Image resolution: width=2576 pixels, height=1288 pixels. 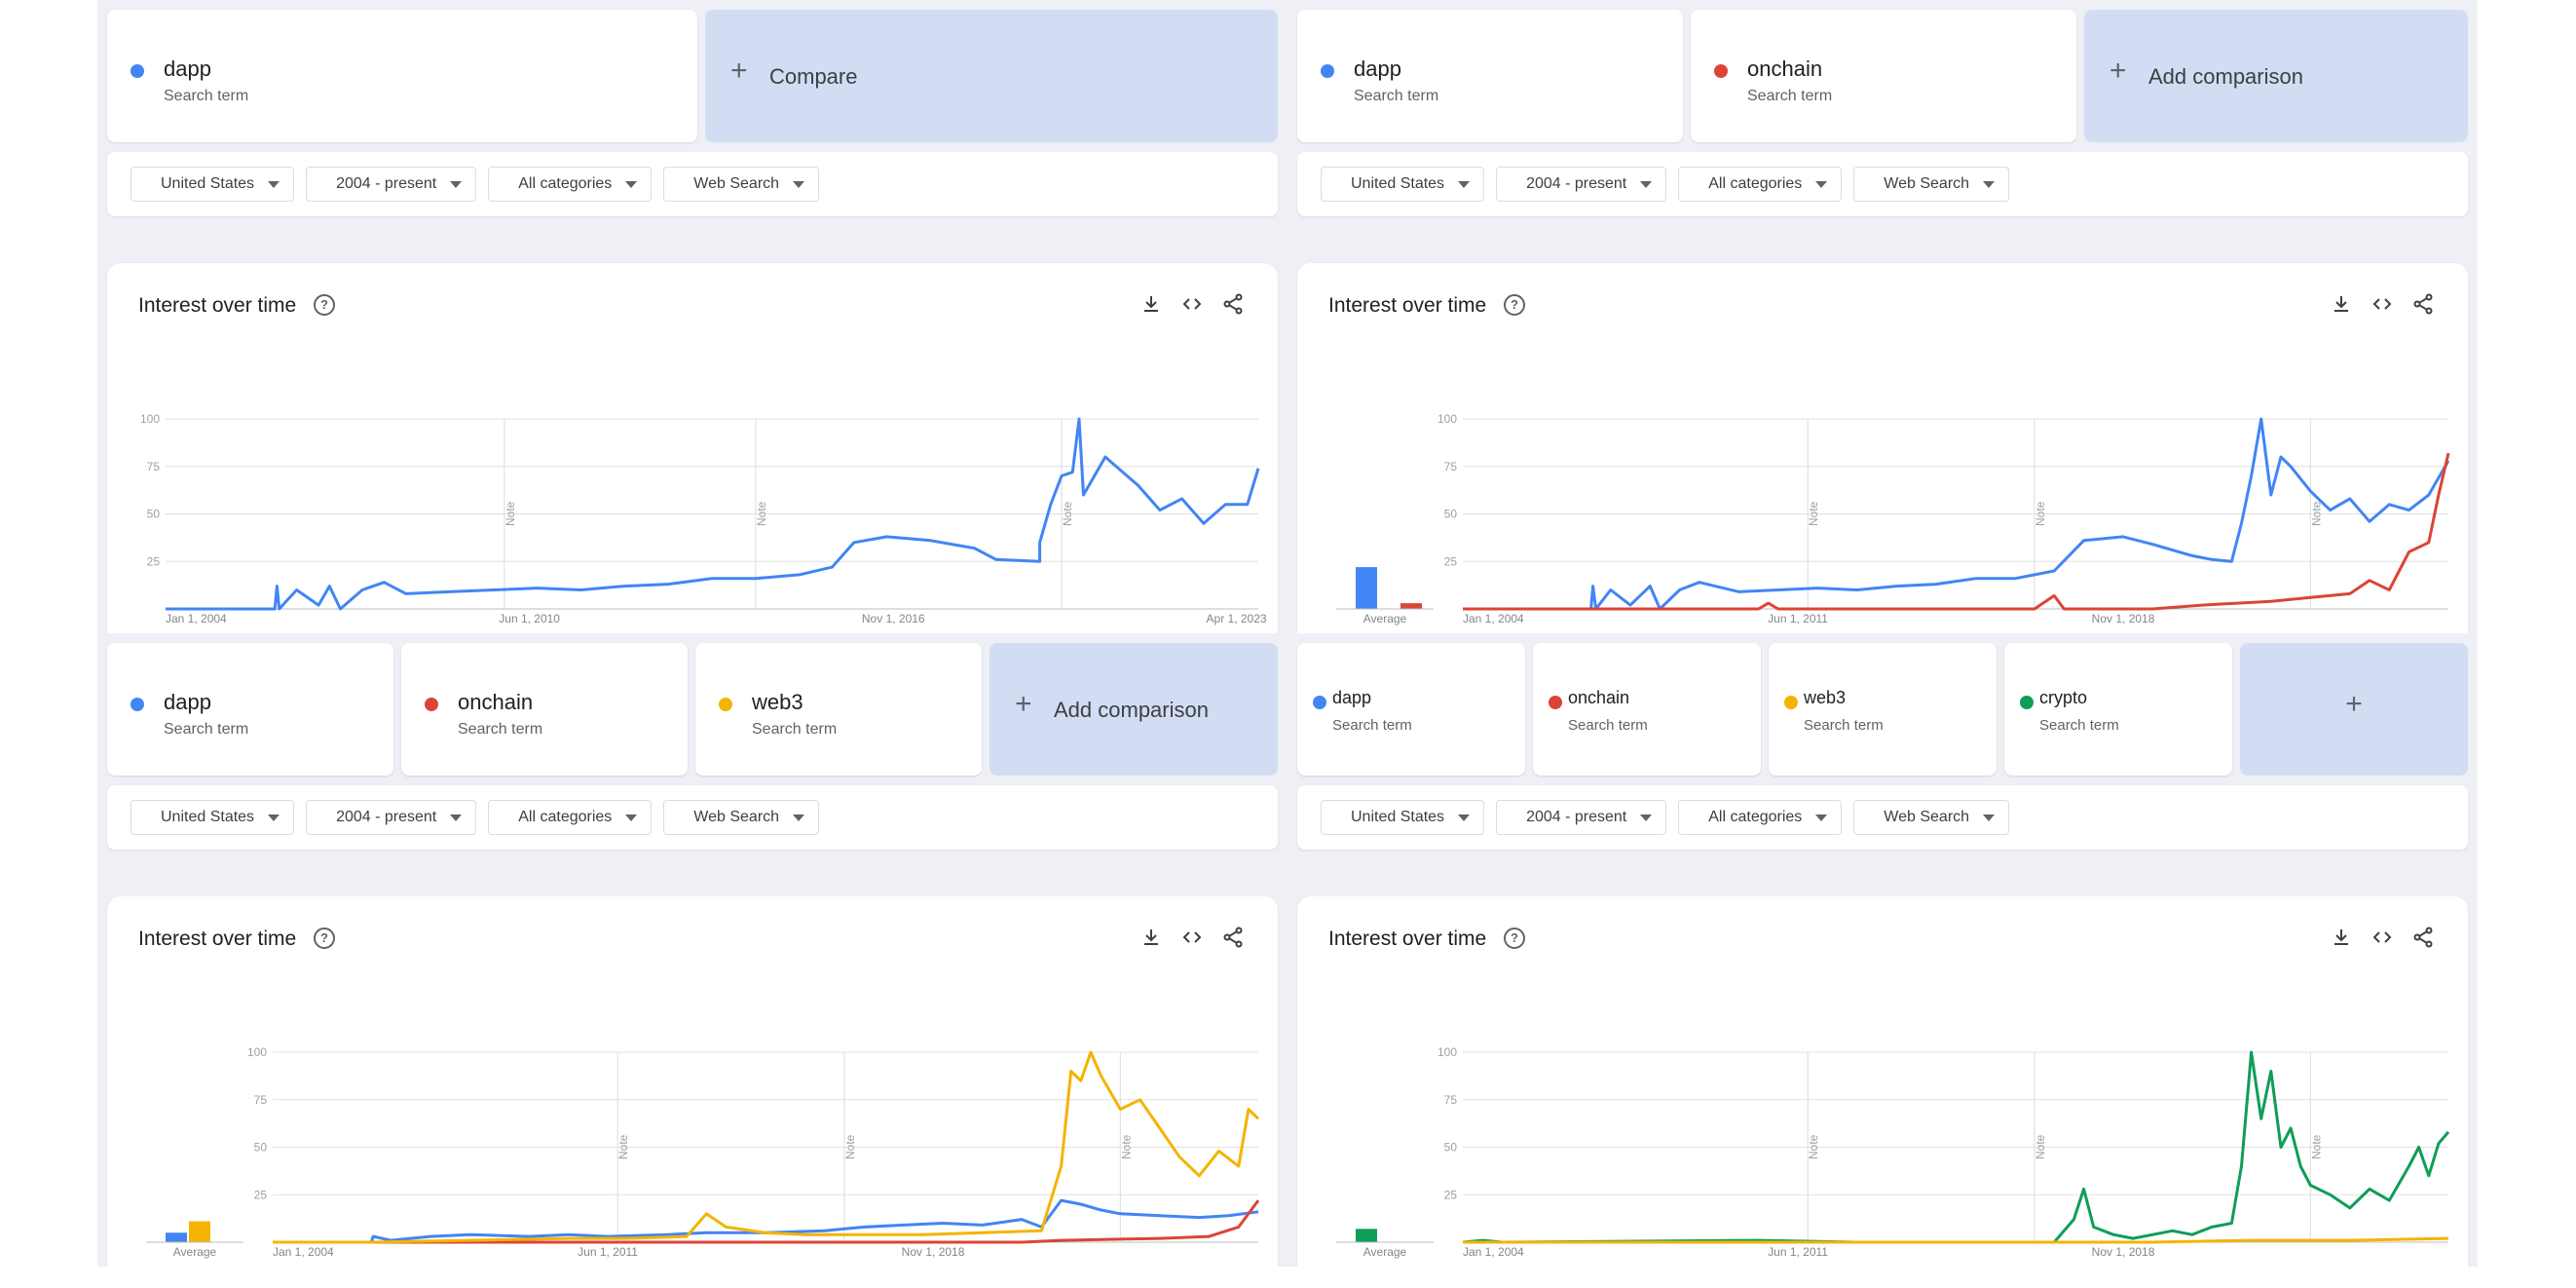 What do you see at coordinates (154, 467) in the screenshot?
I see `y-tick-label: 75` at bounding box center [154, 467].